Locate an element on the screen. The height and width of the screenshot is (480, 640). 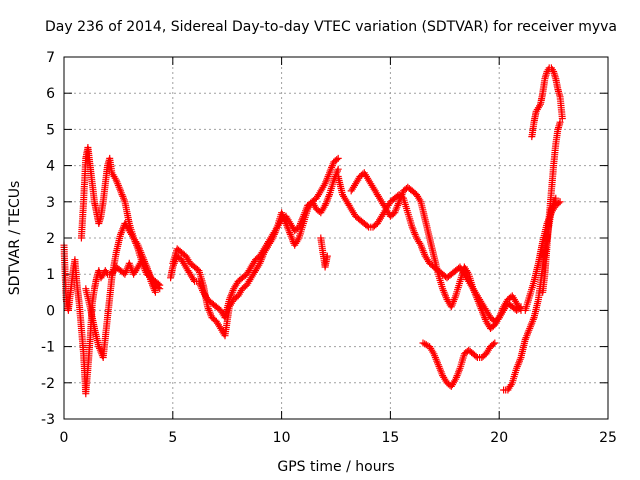
x-tick-label: 20 is located at coordinates (499, 438).